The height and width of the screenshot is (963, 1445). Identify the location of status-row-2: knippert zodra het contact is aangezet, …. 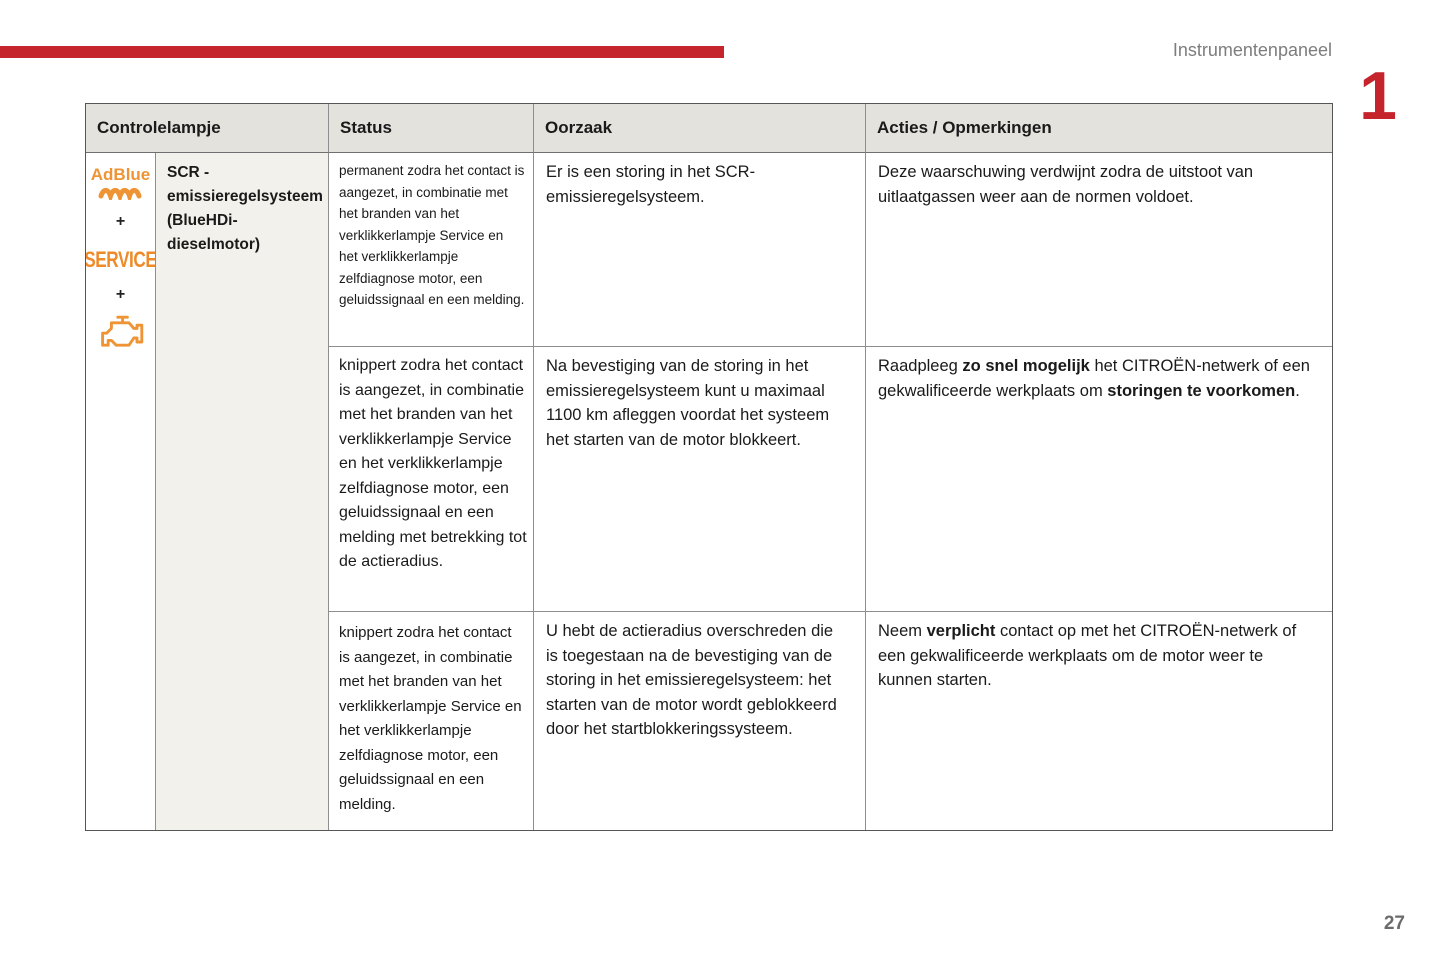
(430, 478).